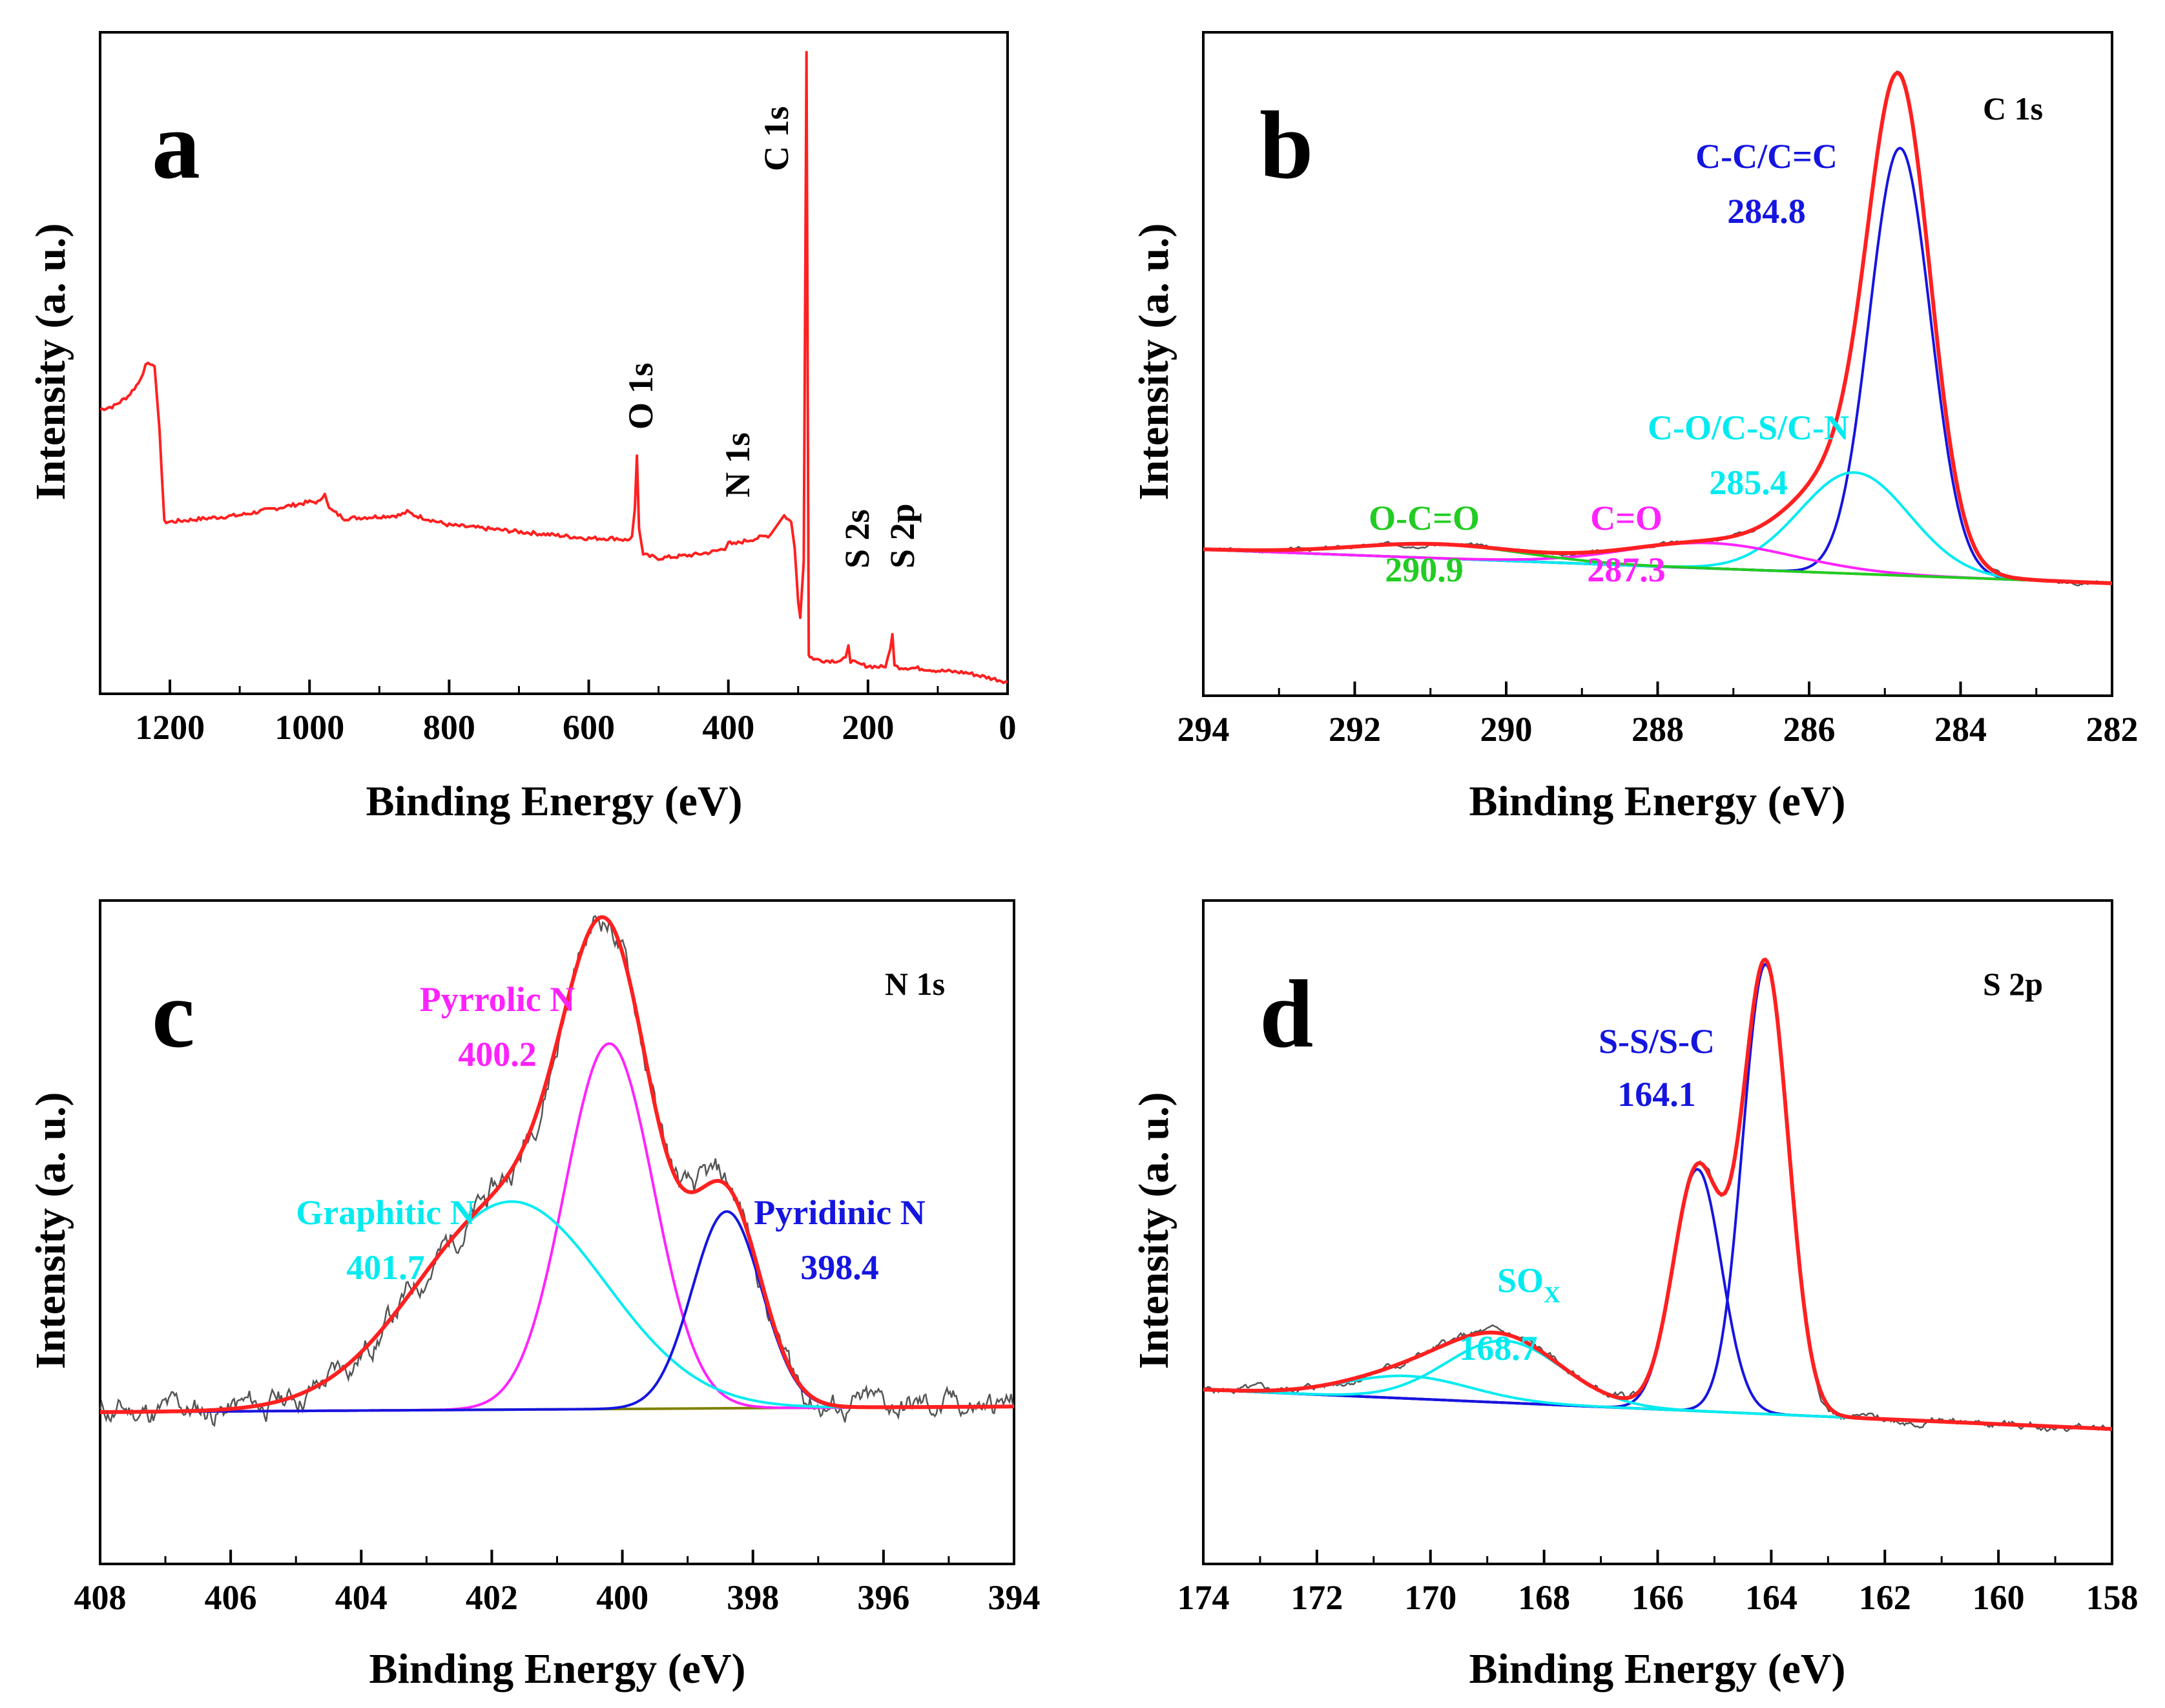  I want to click on x-tick-label-a-3: 600, so click(589, 727).